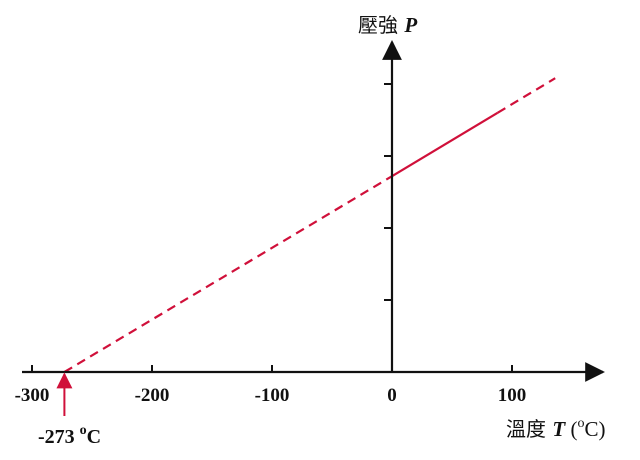  I want to click on x-axis-title-text: 溫度, so click(526, 429).